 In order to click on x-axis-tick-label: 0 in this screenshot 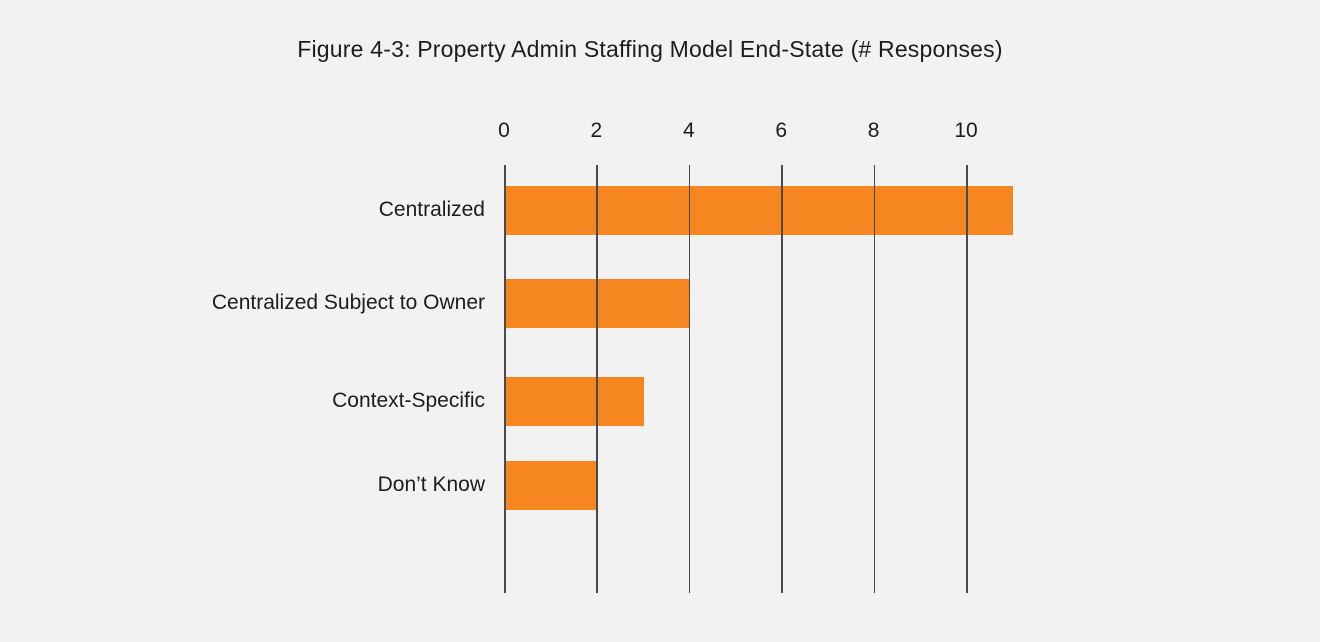, I will do `click(504, 130)`.